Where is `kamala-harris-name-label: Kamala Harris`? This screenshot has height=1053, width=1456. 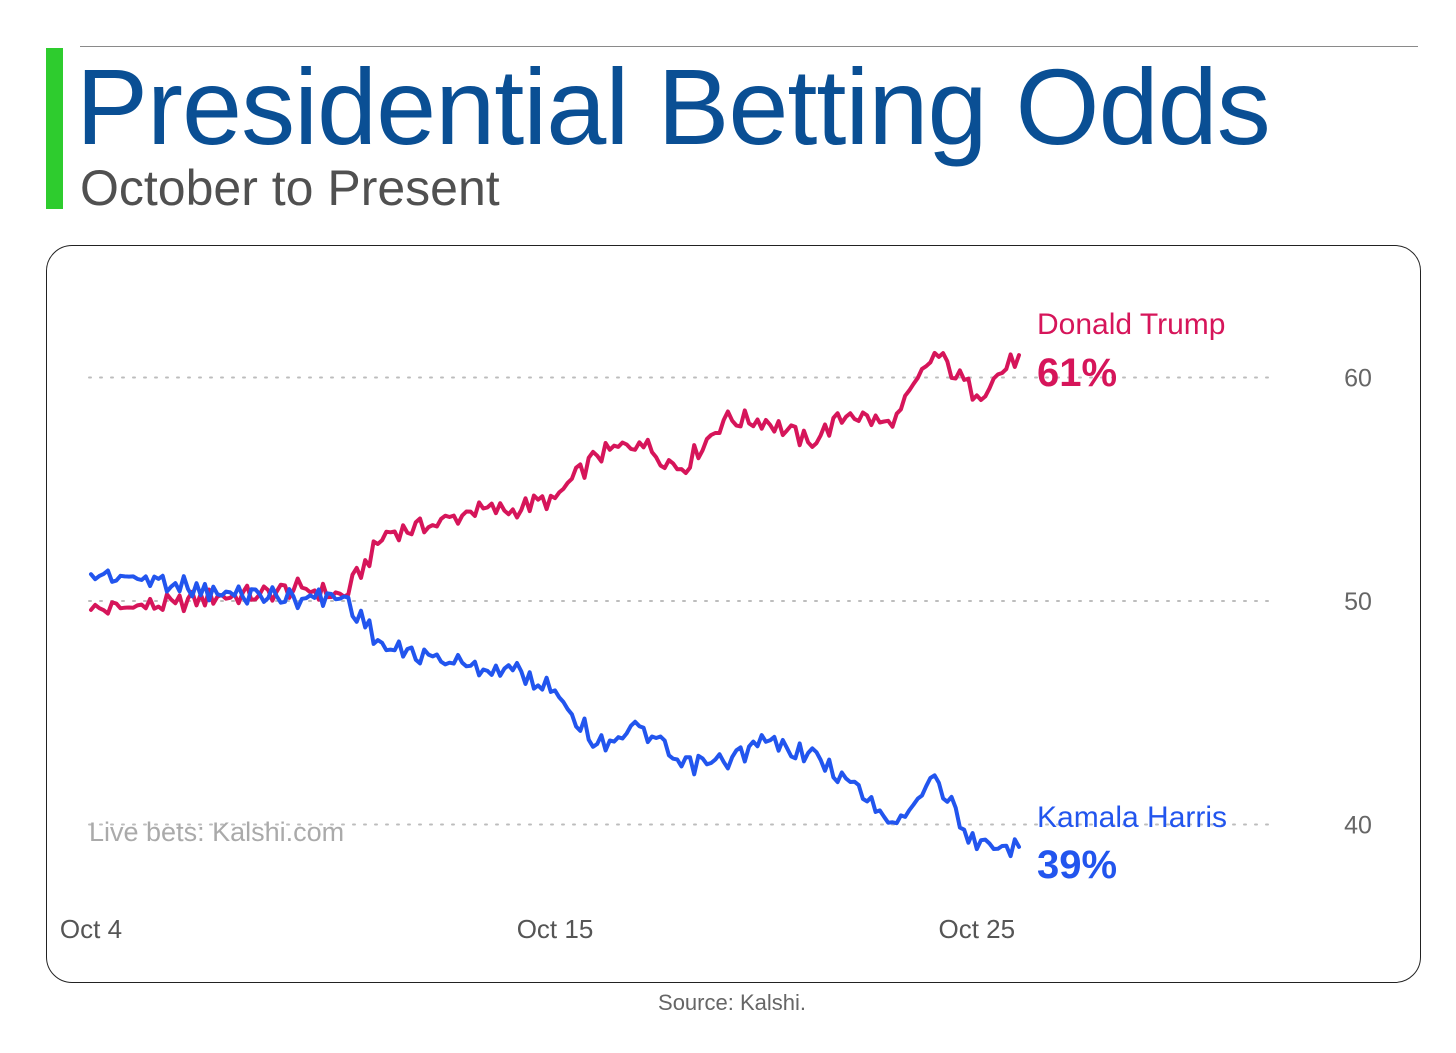 kamala-harris-name-label: Kamala Harris is located at coordinates (1132, 817).